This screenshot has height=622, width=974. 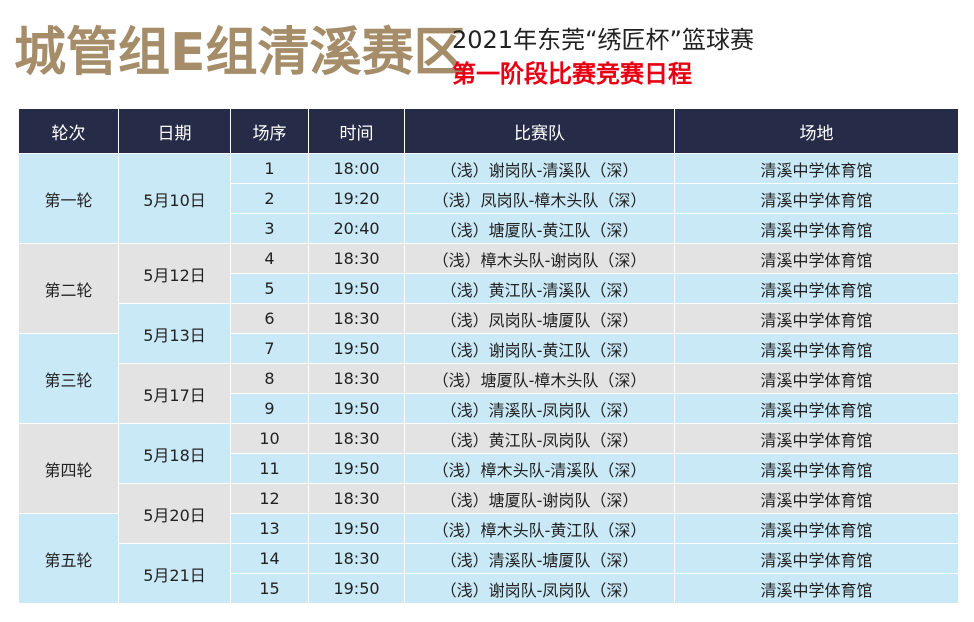 I want to click on header-teams: 比赛队, so click(x=539, y=131).